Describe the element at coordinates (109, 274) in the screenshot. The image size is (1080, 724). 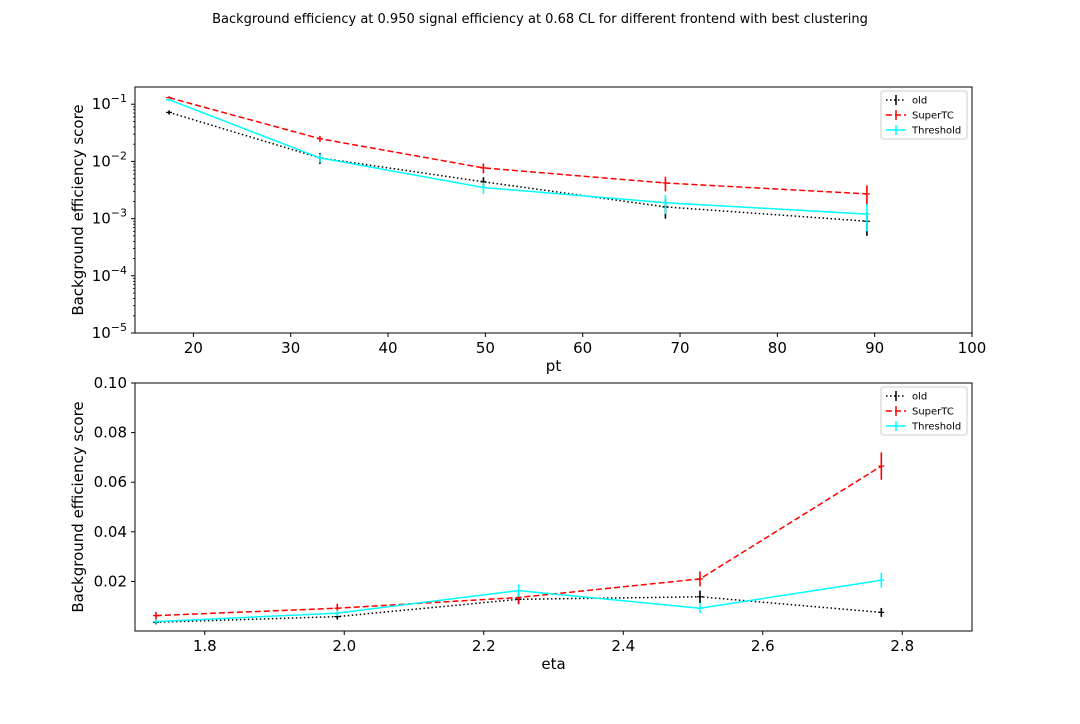
I see `y-tick-label: 10⁻⁴` at that location.